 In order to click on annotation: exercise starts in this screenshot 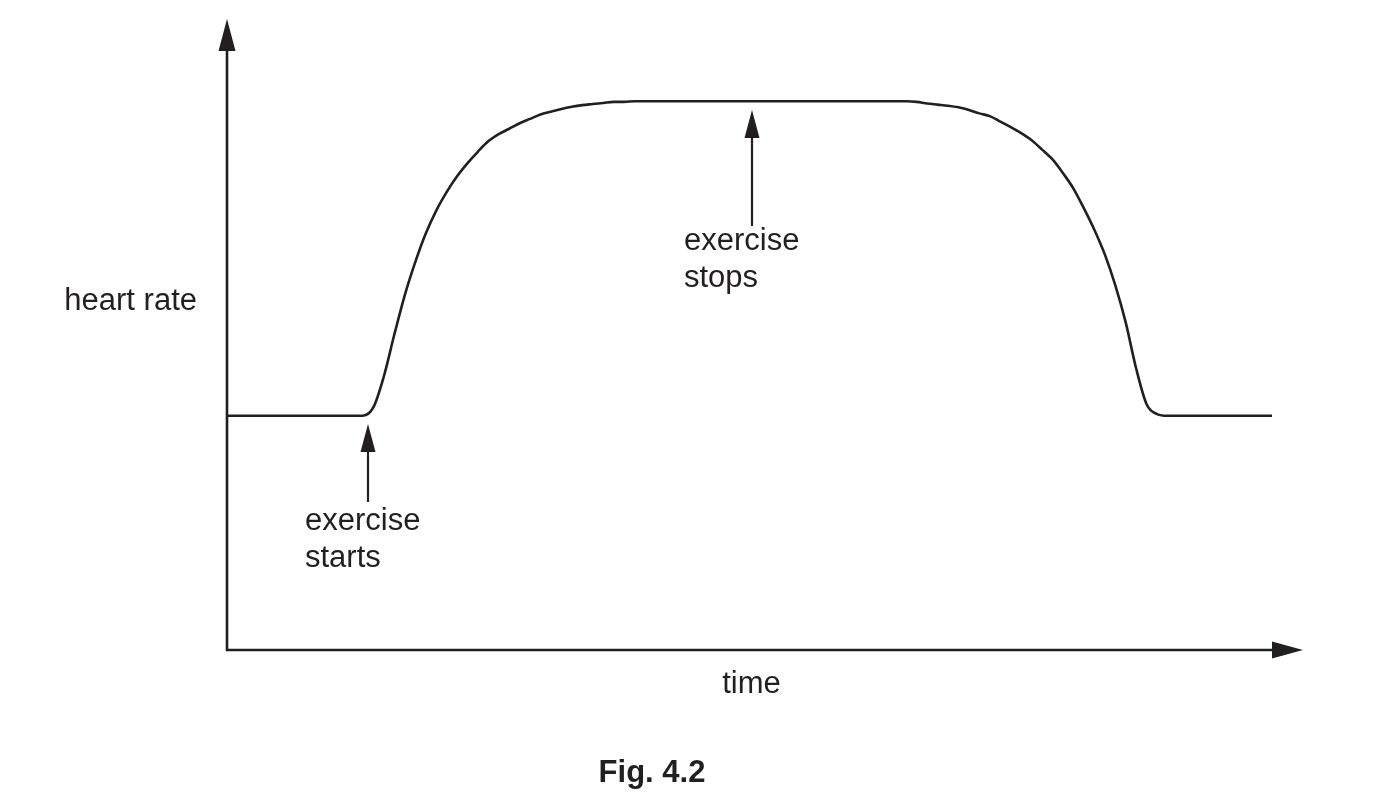, I will do `click(363, 537)`.